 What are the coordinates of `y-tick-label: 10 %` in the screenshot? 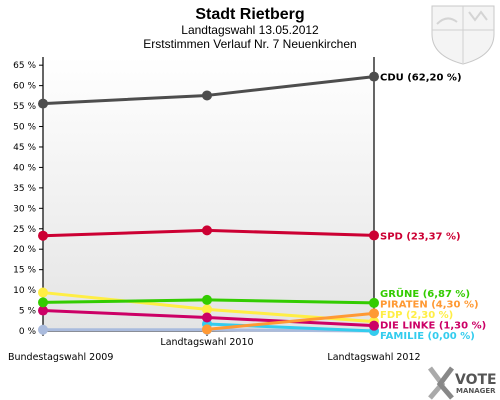 It's located at (24, 291).